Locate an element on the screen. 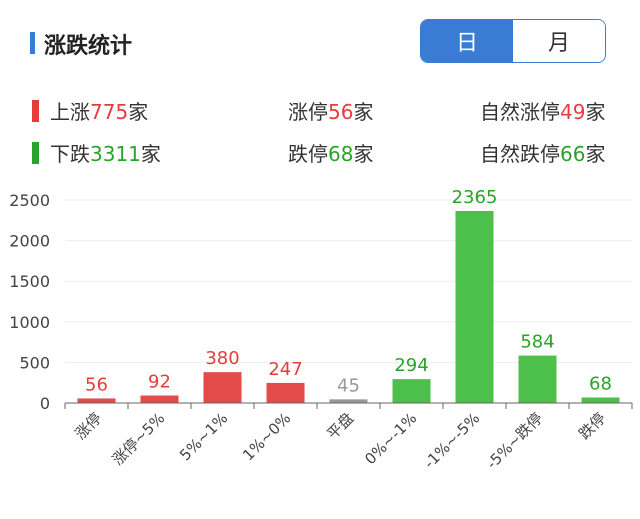  limit-up-unit: 家 is located at coordinates (363, 112).